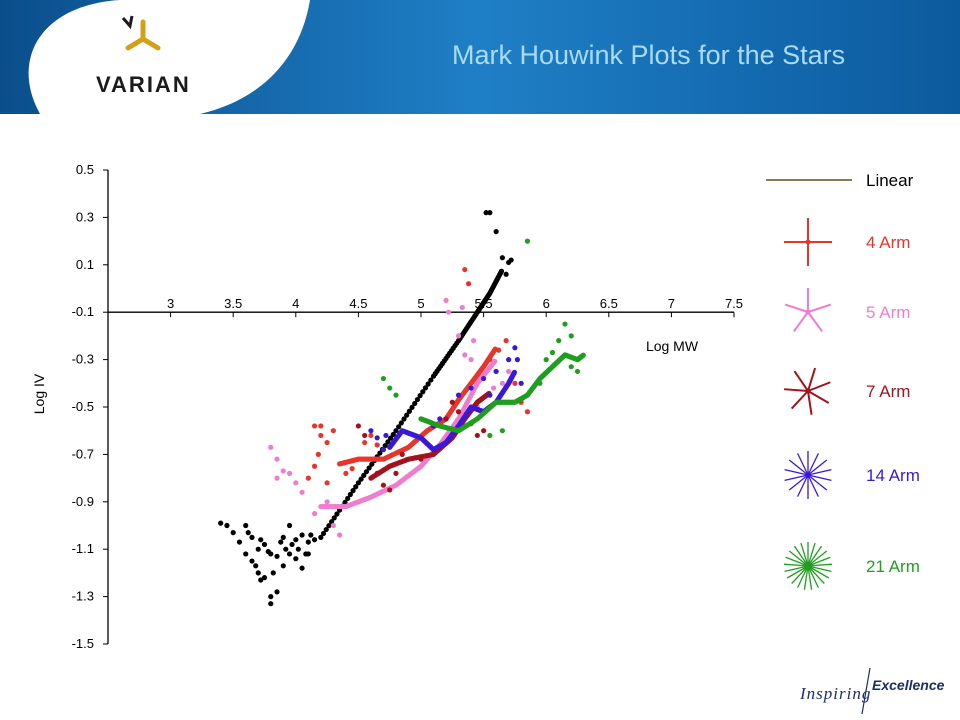  What do you see at coordinates (847, 310) in the screenshot?
I see `legend-item-5-arm: 5 Arm` at bounding box center [847, 310].